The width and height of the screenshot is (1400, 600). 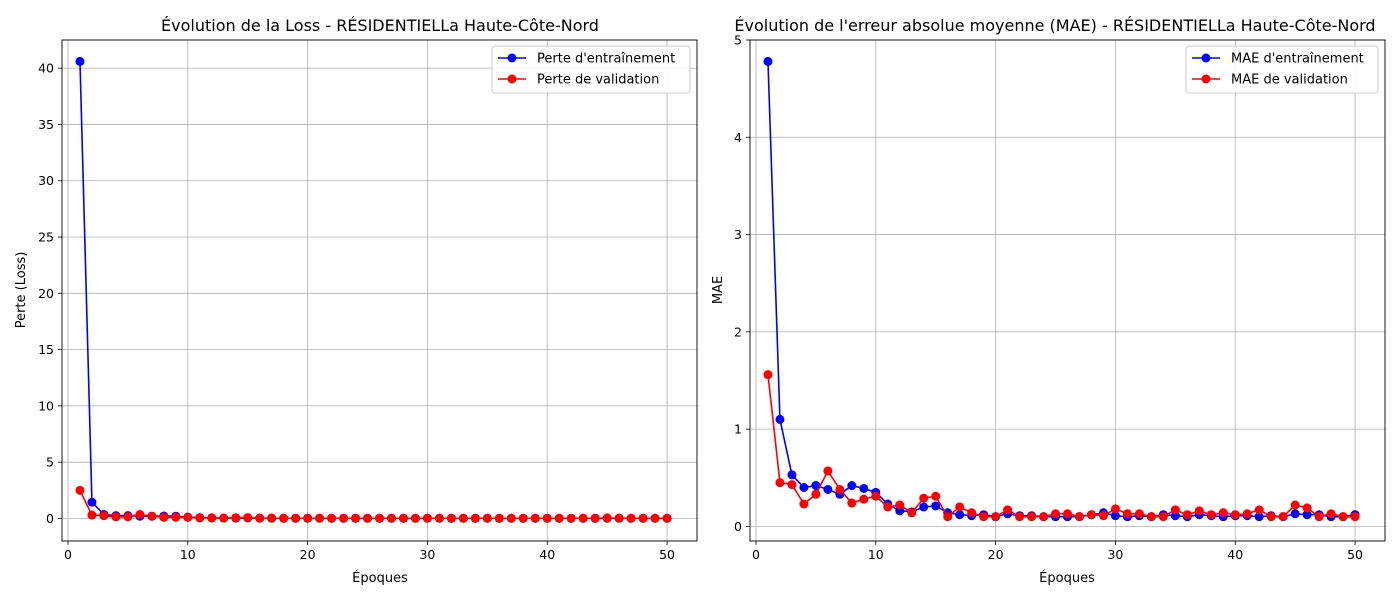 What do you see at coordinates (46, 293) in the screenshot?
I see `y-tick-label: 20` at bounding box center [46, 293].